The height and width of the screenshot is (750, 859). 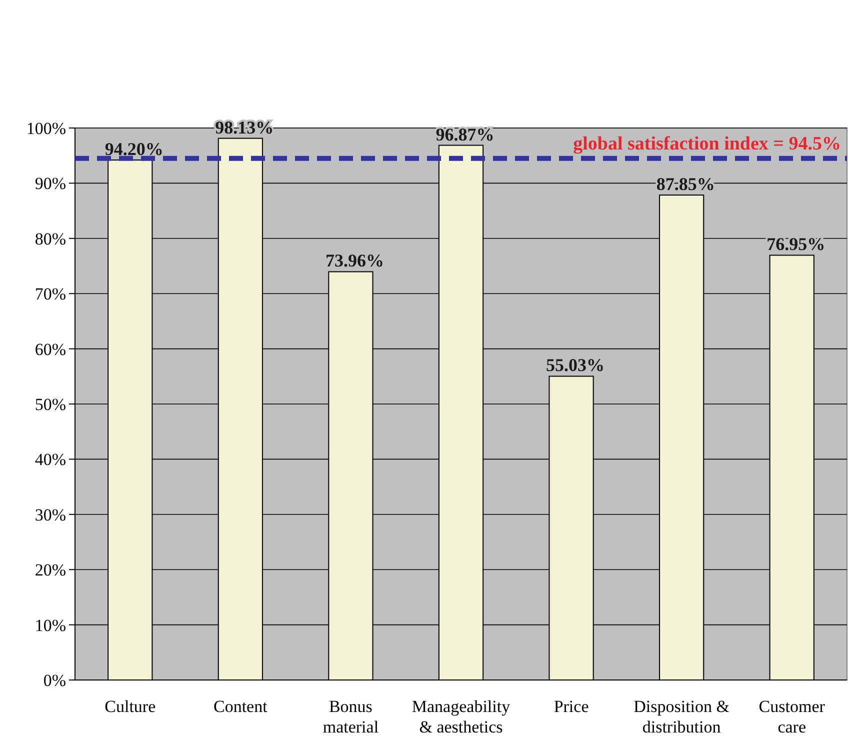 What do you see at coordinates (130, 706) in the screenshot?
I see `x-tick-label: Culture` at bounding box center [130, 706].